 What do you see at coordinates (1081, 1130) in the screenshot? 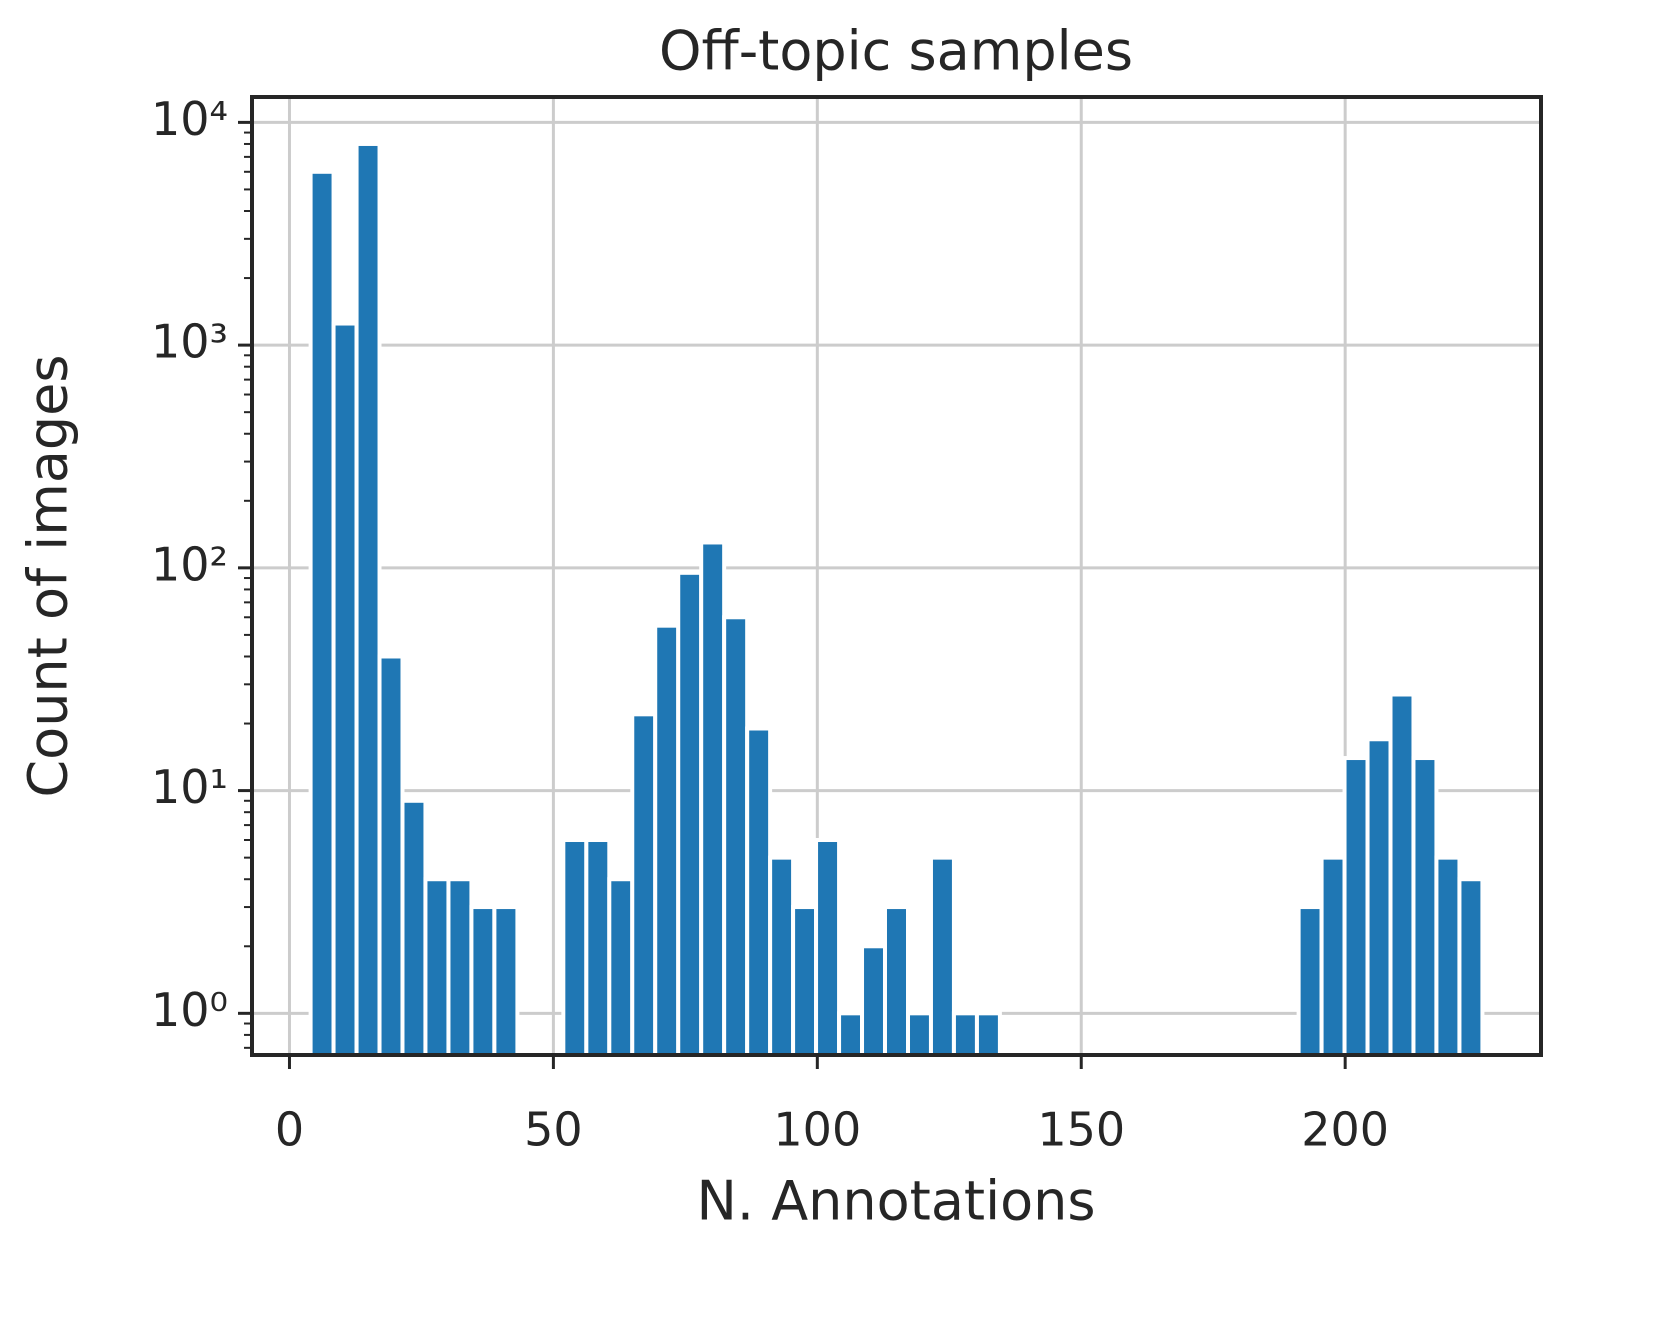
I see `x-tick-label: 150` at bounding box center [1081, 1130].